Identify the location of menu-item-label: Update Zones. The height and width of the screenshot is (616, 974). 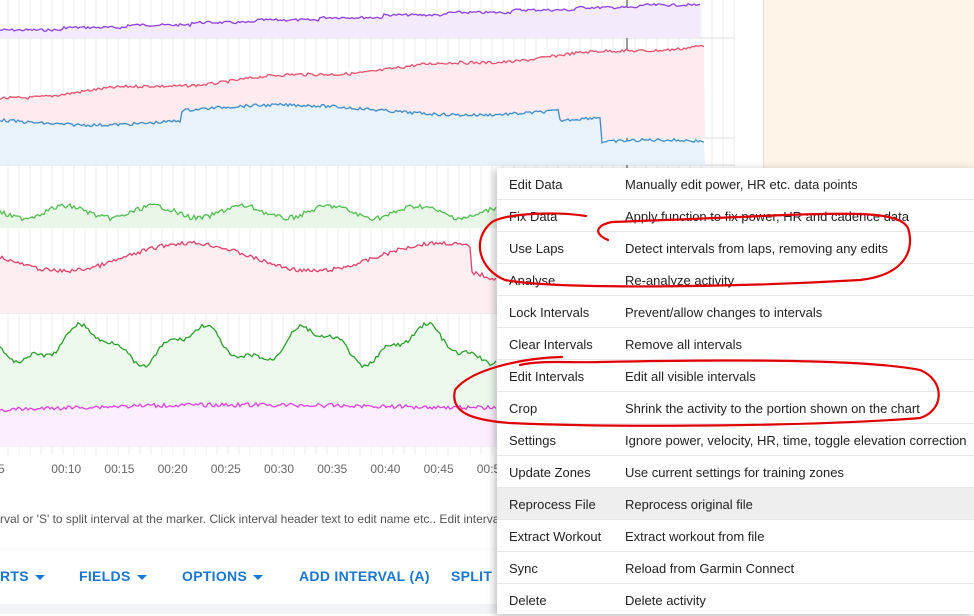
(550, 472).